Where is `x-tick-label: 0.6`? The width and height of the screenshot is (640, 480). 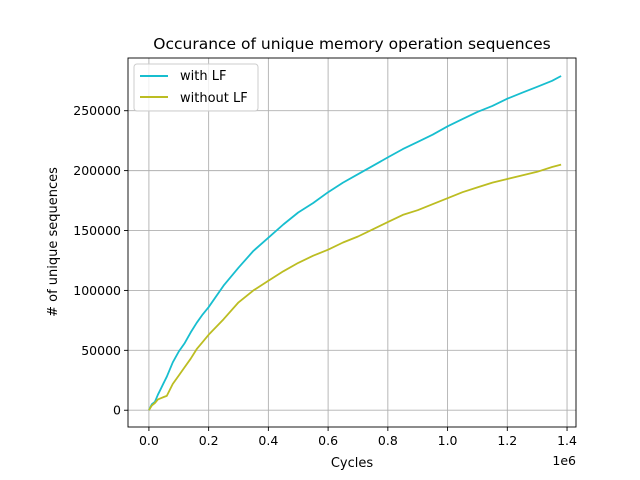
x-tick-label: 0.6 is located at coordinates (328, 440).